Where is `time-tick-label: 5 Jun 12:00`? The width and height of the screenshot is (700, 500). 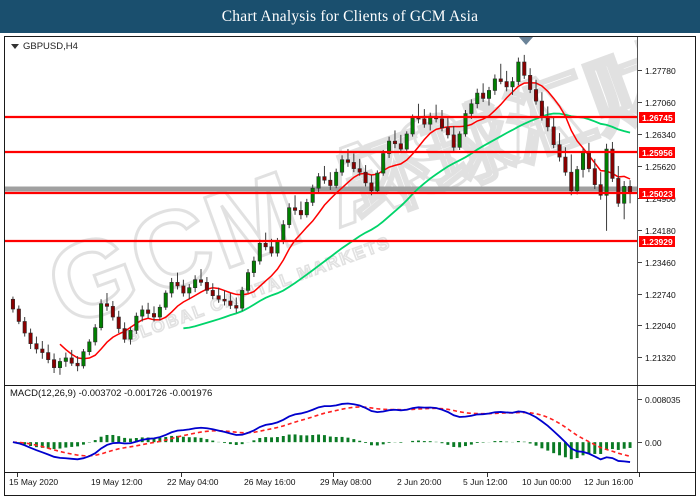 time-tick-label: 5 Jun 12:00 is located at coordinates (485, 482).